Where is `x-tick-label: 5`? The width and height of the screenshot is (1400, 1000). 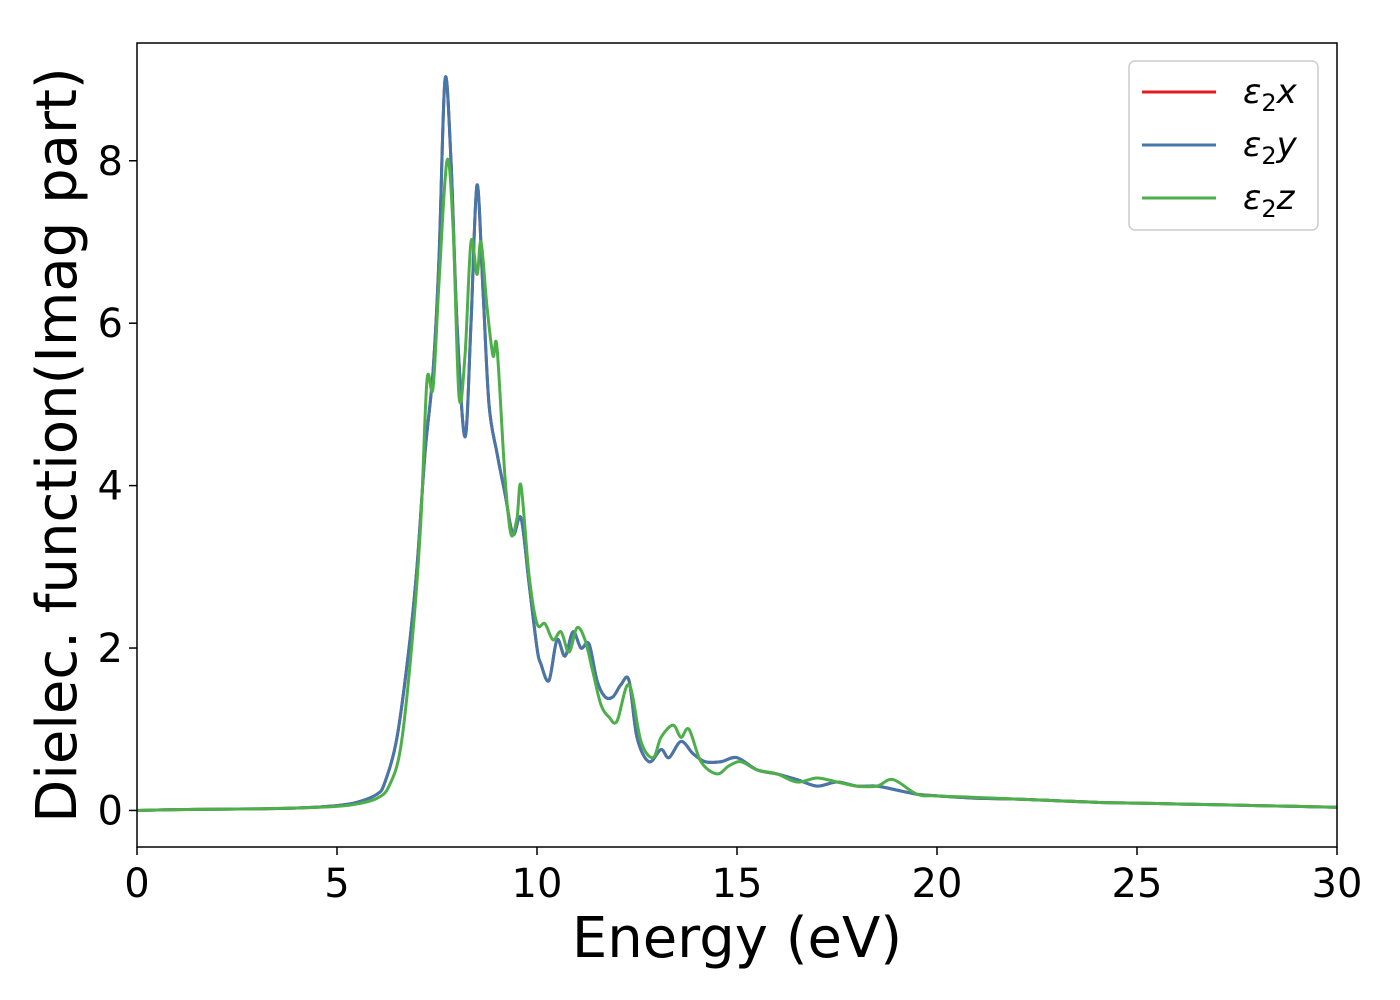
x-tick-label: 5 is located at coordinates (336, 884).